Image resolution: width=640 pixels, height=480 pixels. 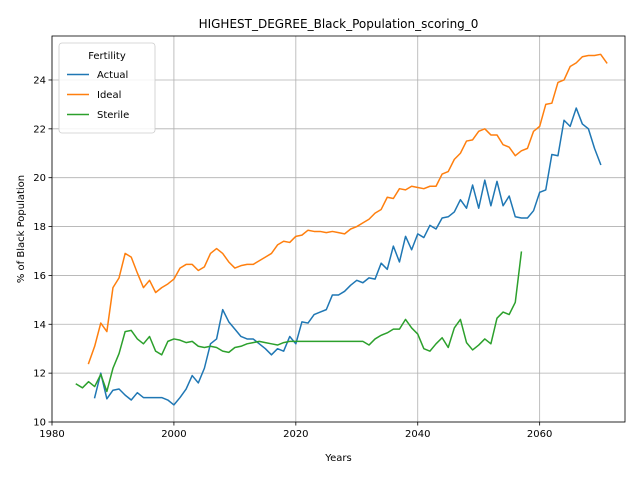 What do you see at coordinates (39, 276) in the screenshot?
I see `y-tick-label: 16` at bounding box center [39, 276].